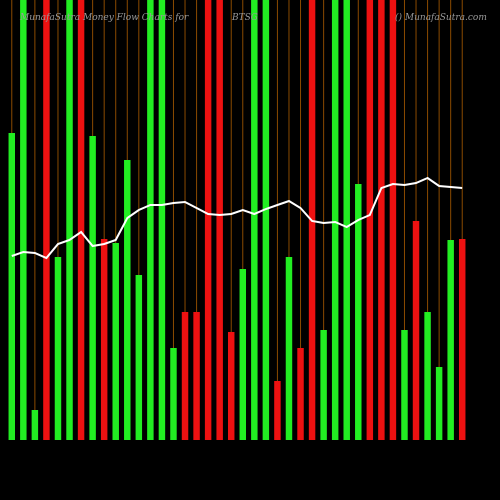  I want to click on chart-title: MunafaSutra Money Flow Charts for, so click(104, 18).